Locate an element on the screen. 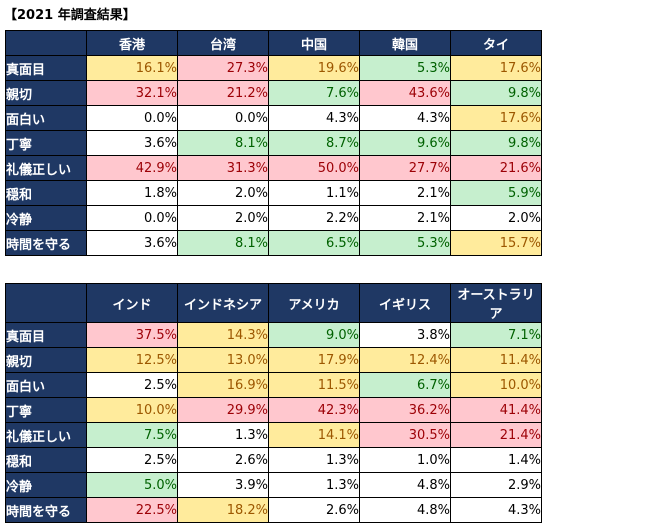 This screenshot has height=524, width=658. table-row: 真面目 37.5% 14.3% 9.0% 3.8% 7.1% is located at coordinates (273, 335).